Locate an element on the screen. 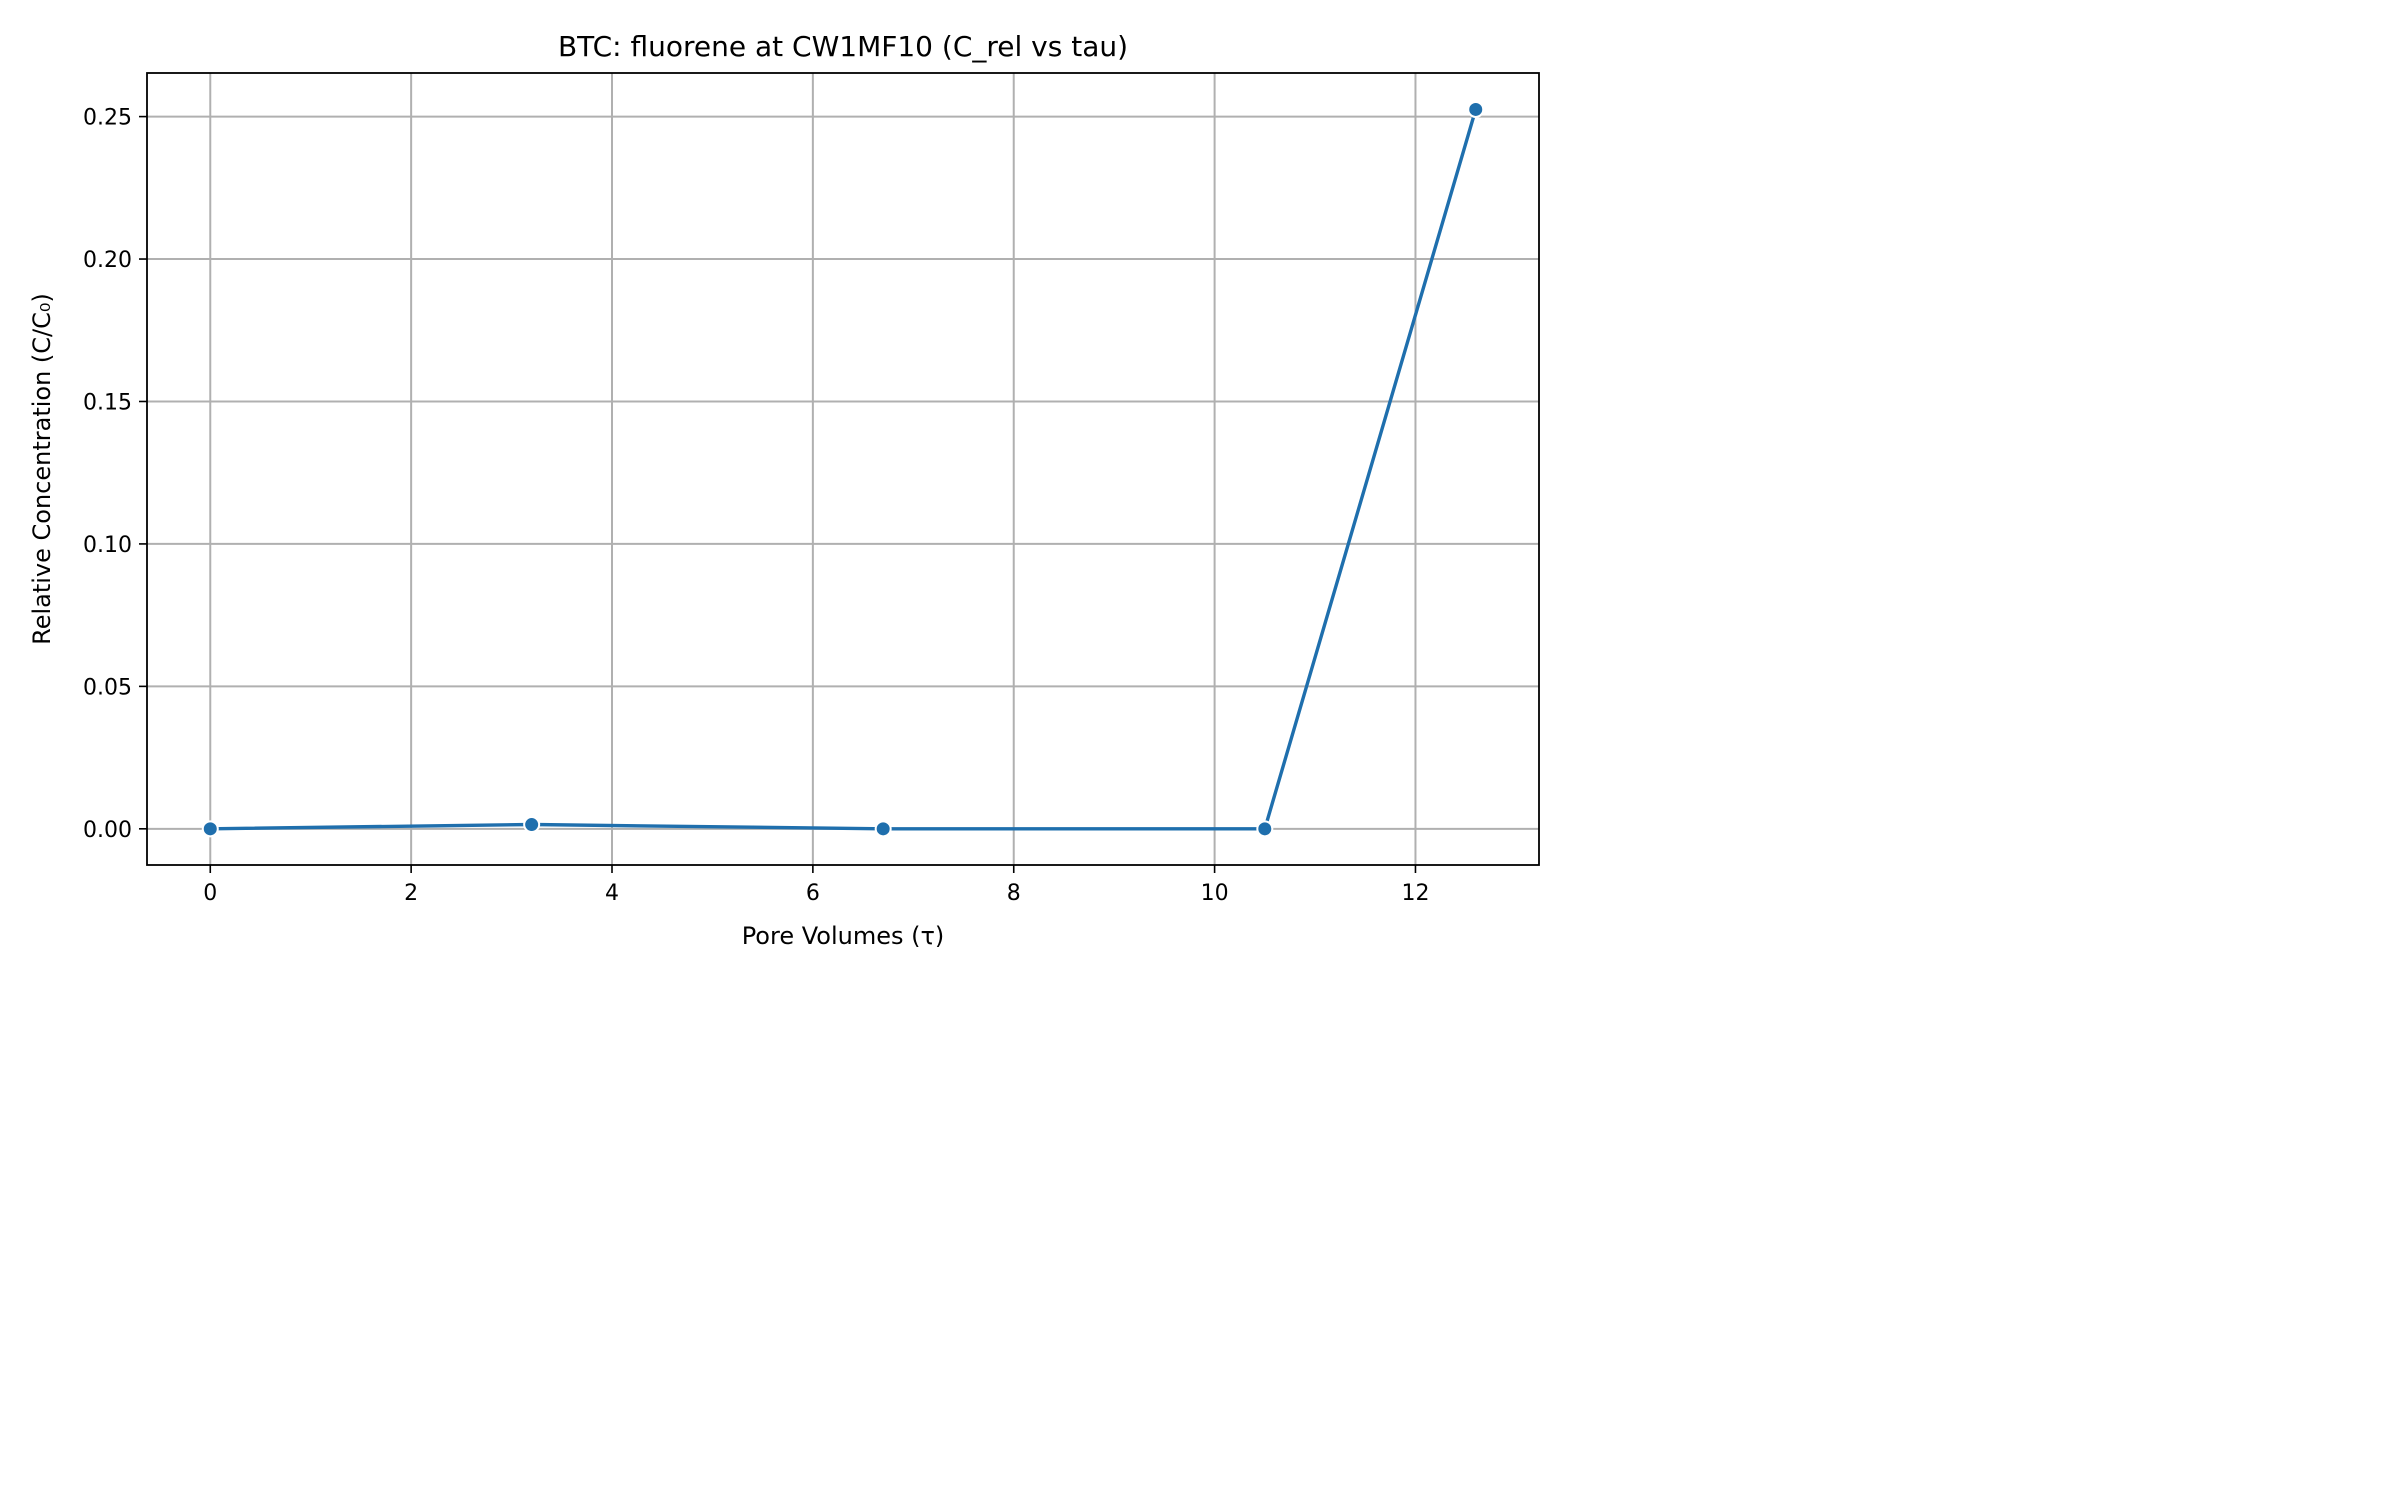 This screenshot has width=2400, height=1500. chart-title: BTC: fluorene at CW1MF10 (C_rel vs tau) is located at coordinates (843, 46).